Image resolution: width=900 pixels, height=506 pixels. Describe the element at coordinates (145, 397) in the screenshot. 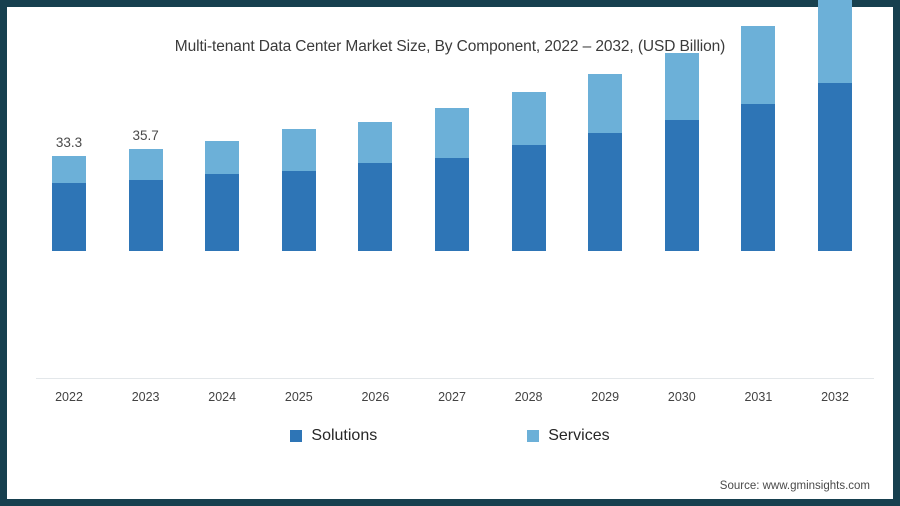

I see `x-axis-label-2023: 2023` at that location.